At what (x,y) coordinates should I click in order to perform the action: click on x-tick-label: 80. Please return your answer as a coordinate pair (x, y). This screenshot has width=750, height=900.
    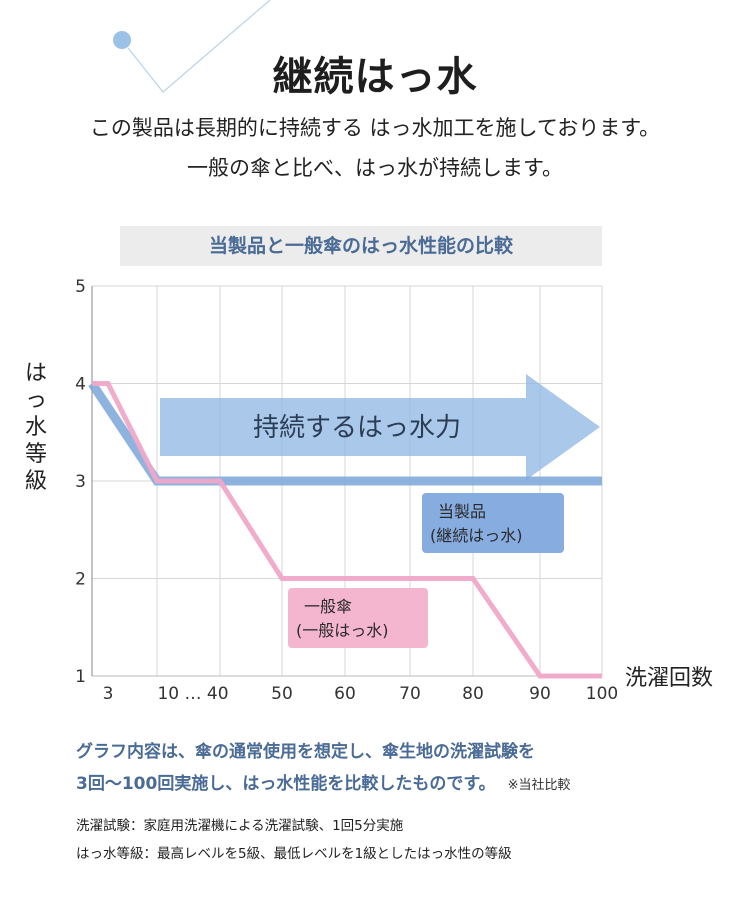
    Looking at the image, I should click on (473, 694).